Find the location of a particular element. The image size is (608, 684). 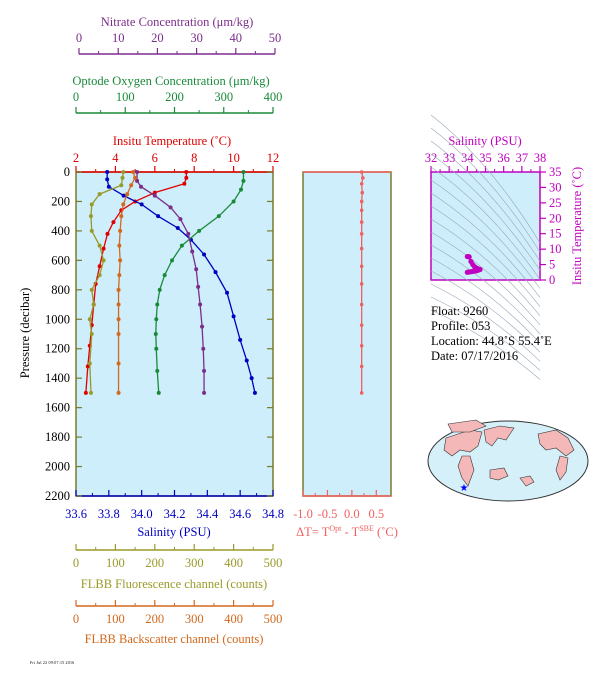

pressure-tick-label: 1000 is located at coordinates (57, 319).